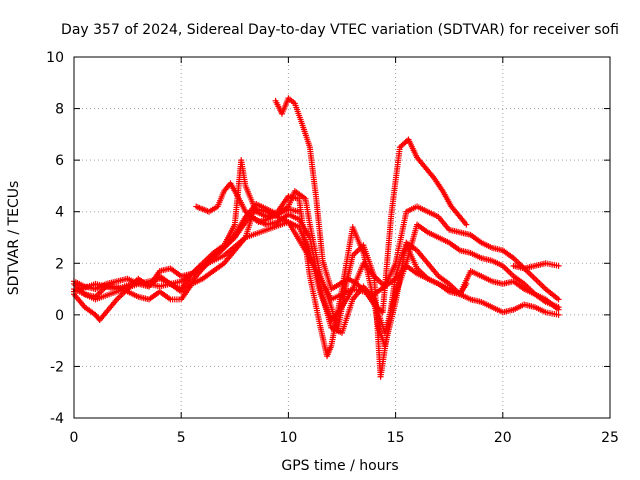  Describe the element at coordinates (610, 438) in the screenshot. I see `x-tick-label: 25` at that location.